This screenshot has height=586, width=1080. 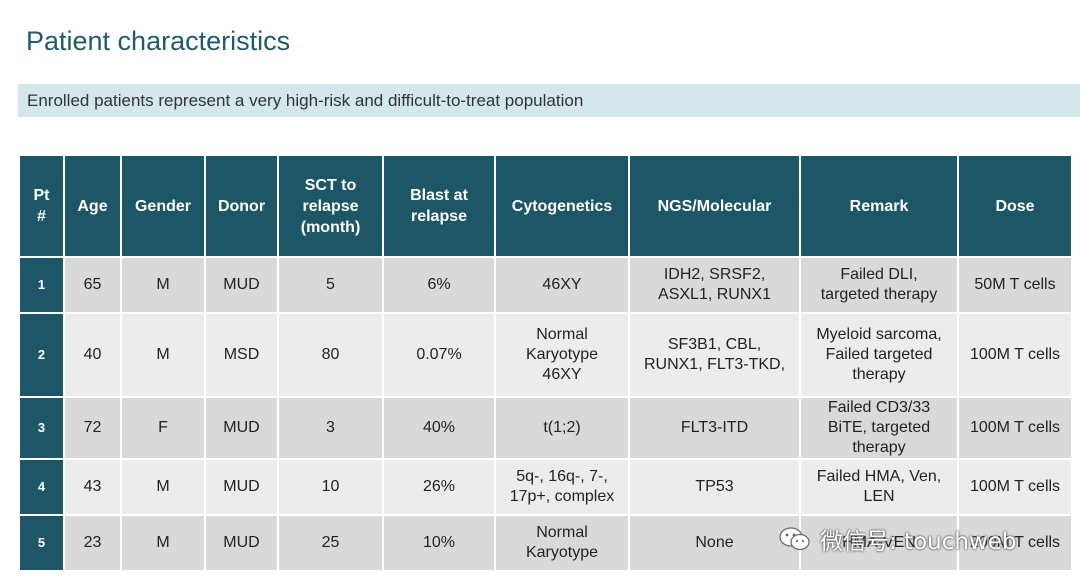 What do you see at coordinates (41, 206) in the screenshot?
I see `header-pt-number: Pt #` at bounding box center [41, 206].